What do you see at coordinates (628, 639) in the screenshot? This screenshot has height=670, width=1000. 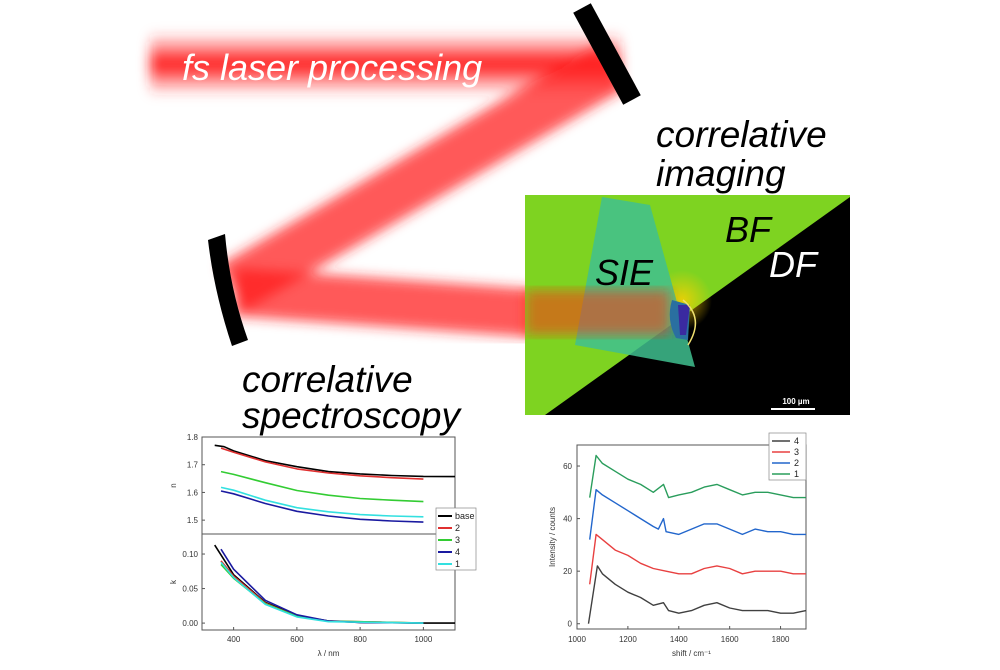 I see `x-tick-label: 1200` at bounding box center [628, 639].